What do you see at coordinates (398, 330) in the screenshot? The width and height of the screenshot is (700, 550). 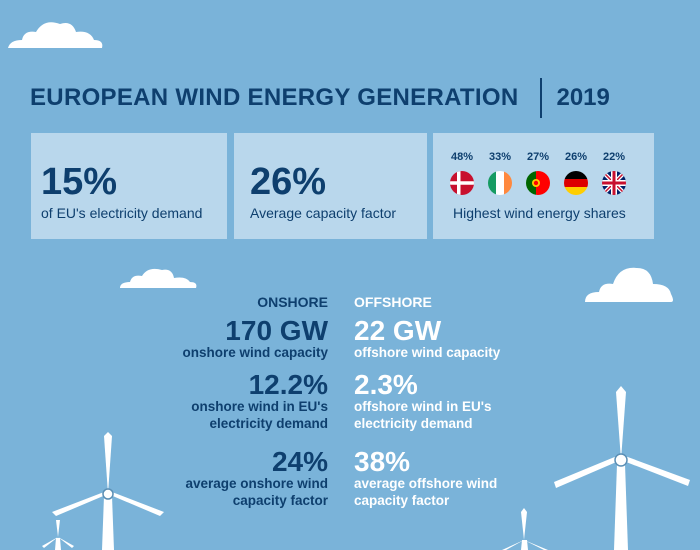 I see `stat-value: 22 GW` at bounding box center [398, 330].